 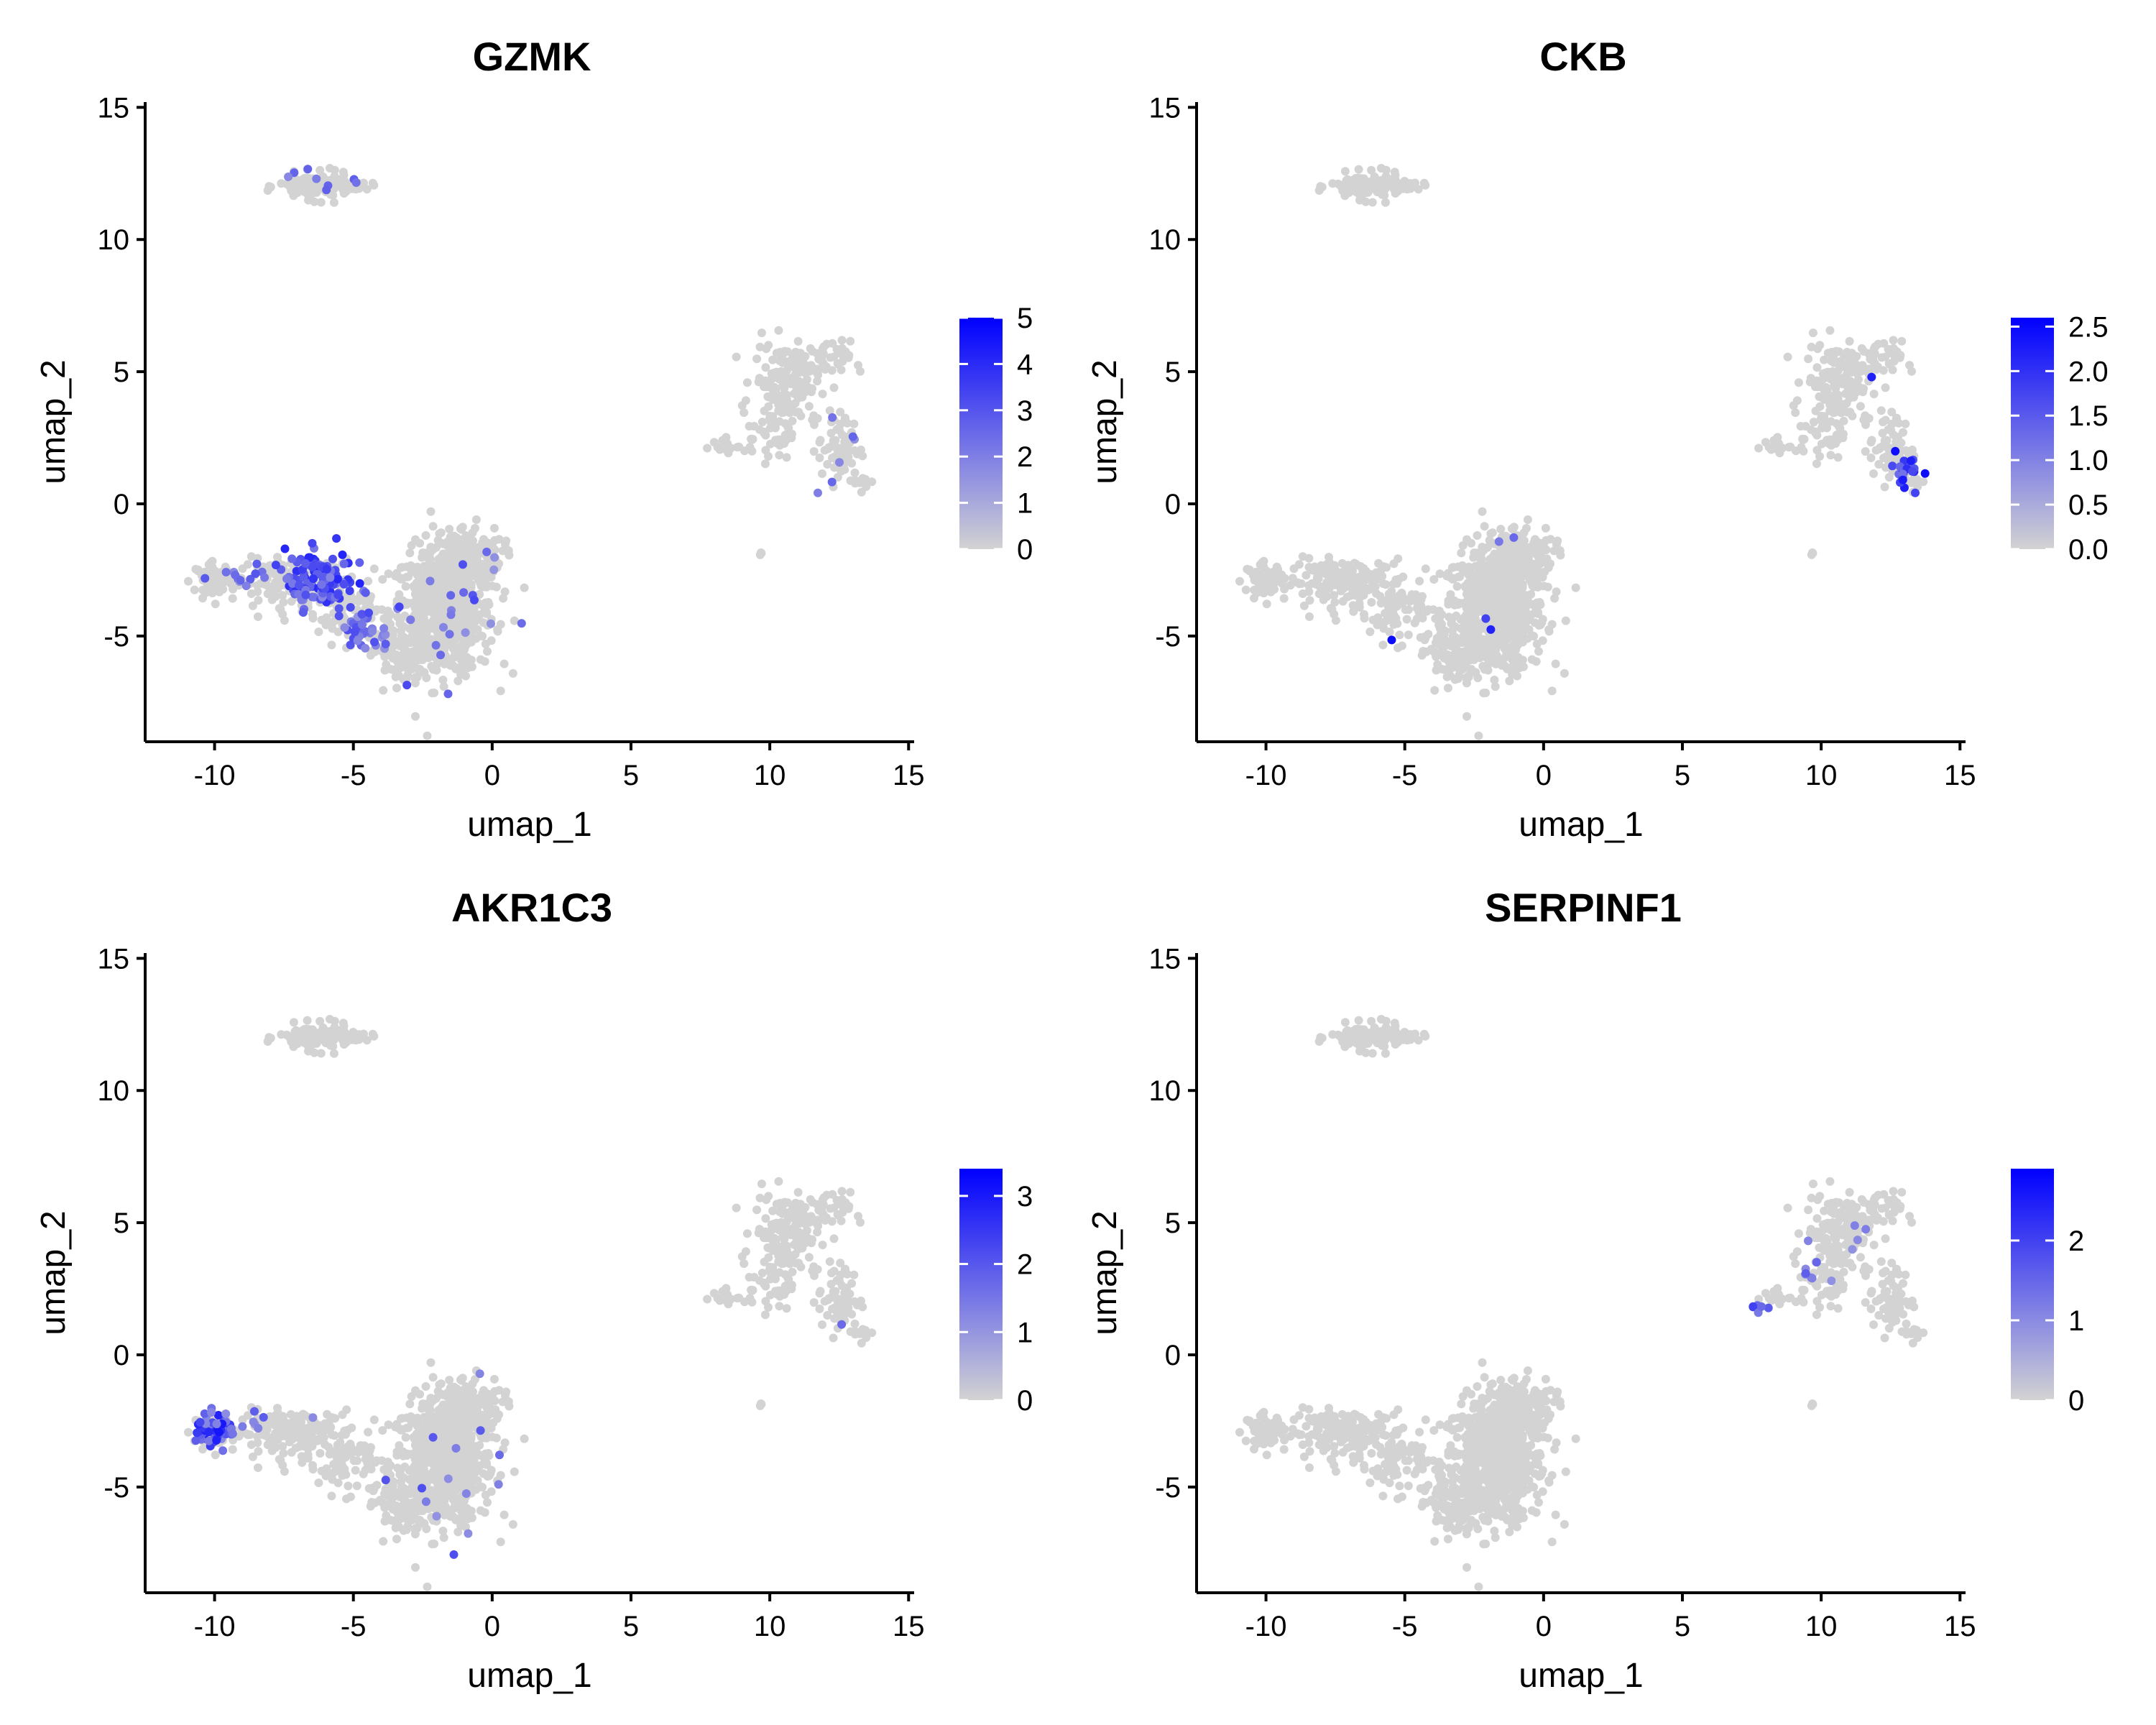 I want to click on x-tick-label: 15, so click(x=1960, y=775).